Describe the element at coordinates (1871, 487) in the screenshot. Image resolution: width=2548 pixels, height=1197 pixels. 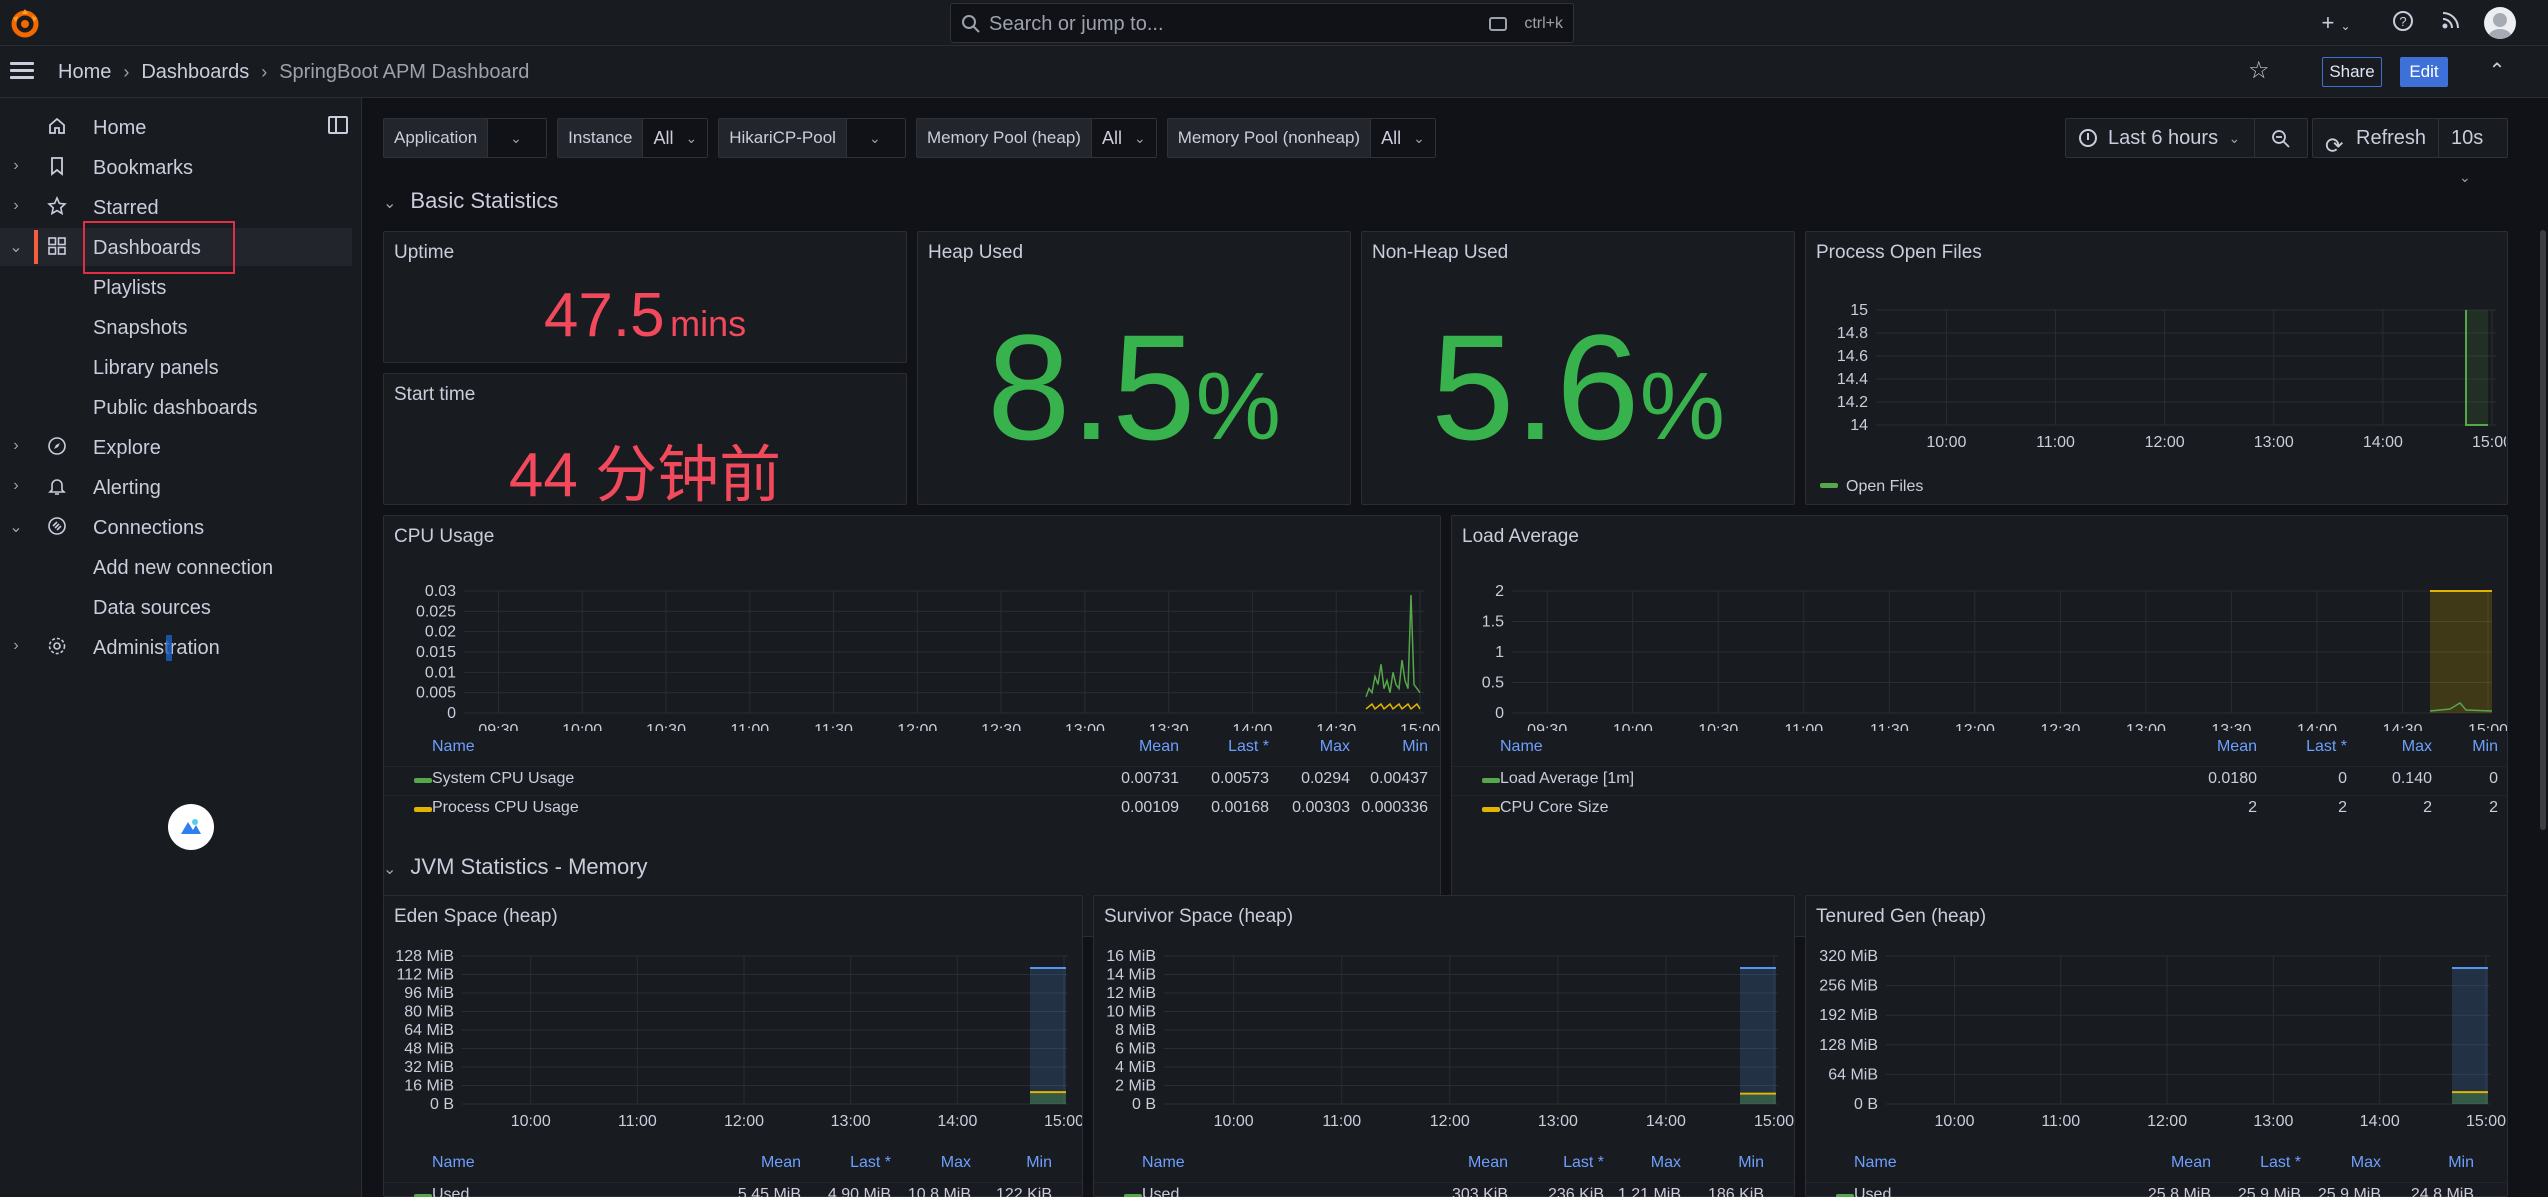
I see `legend-item: Open Files` at that location.